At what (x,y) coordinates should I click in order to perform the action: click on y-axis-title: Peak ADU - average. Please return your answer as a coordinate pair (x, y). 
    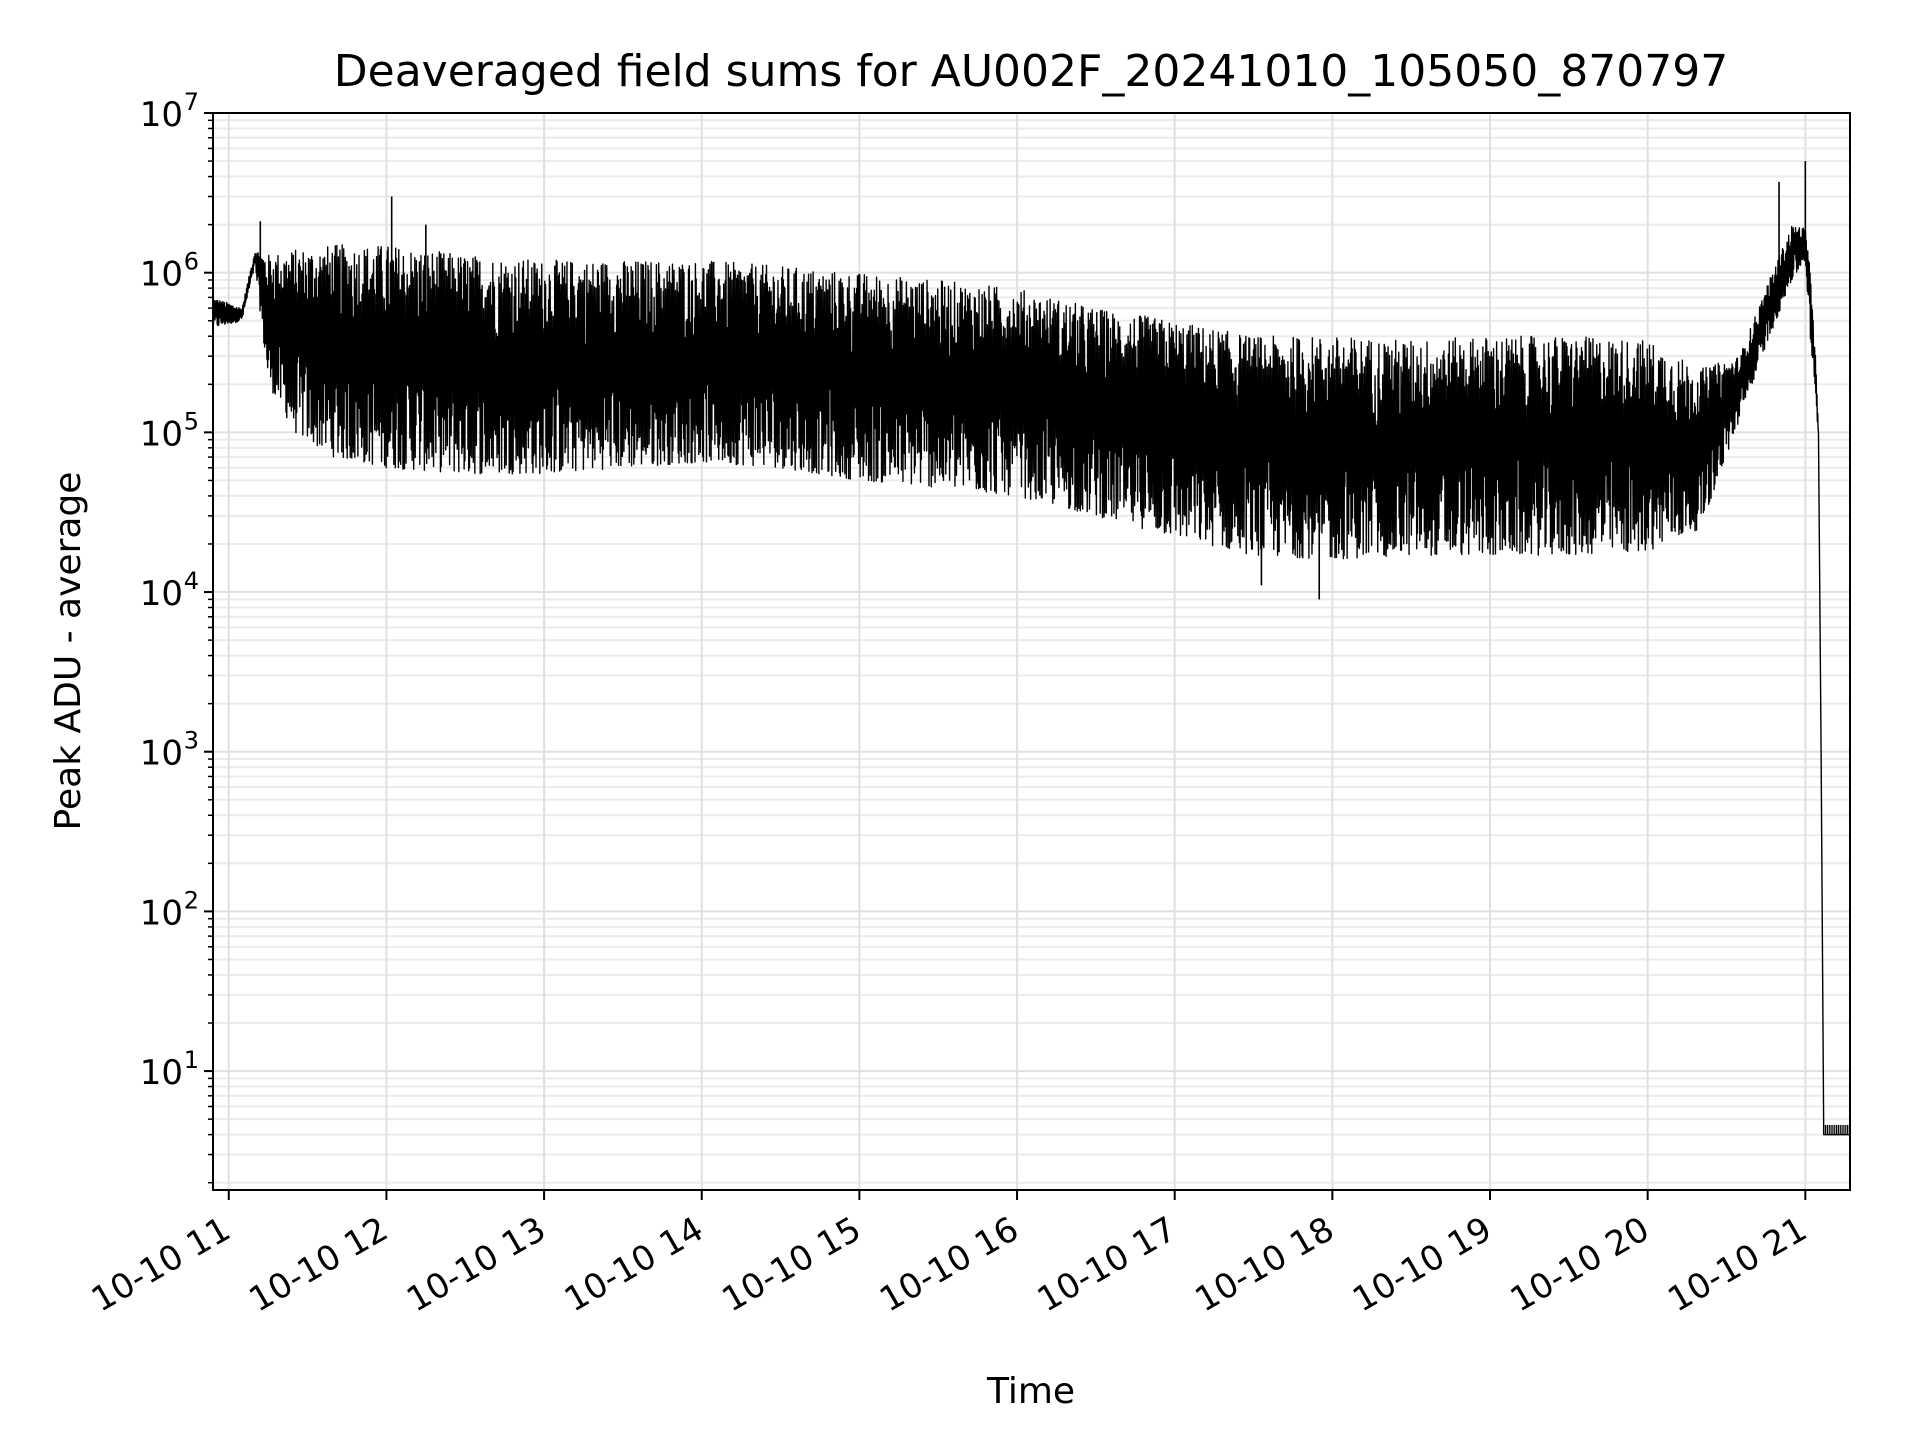
    Looking at the image, I should click on (68, 651).